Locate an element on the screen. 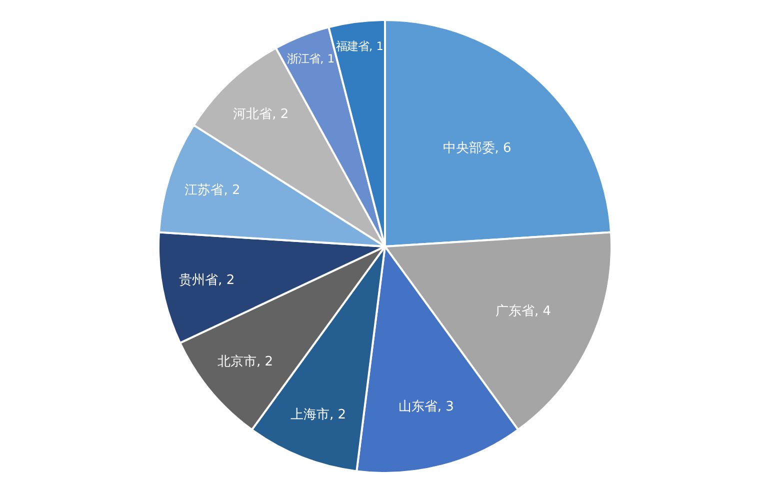  slice-label: 福建省, 1 is located at coordinates (360, 45).